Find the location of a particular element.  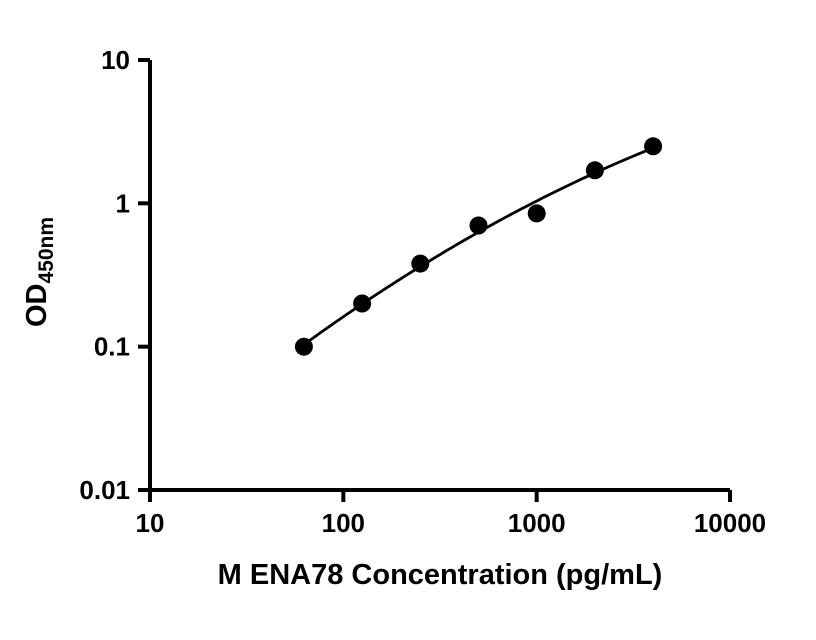

y-tick-label: 1 is located at coordinates (123, 203).